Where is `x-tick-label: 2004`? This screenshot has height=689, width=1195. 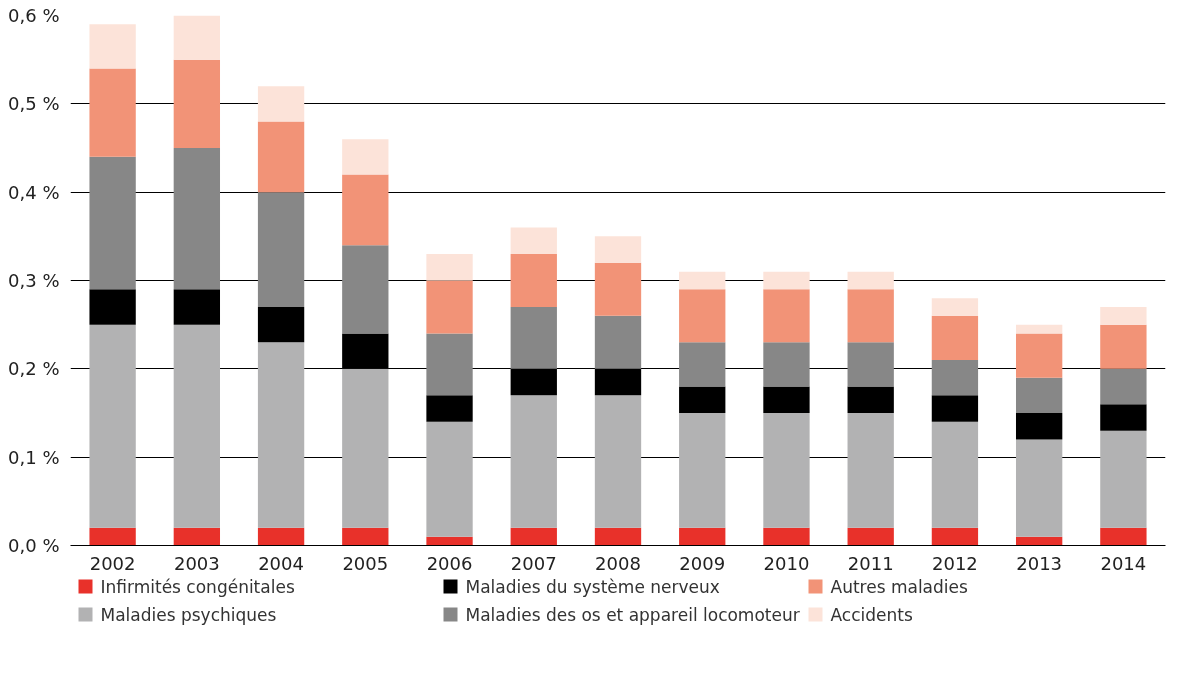
x-tick-label: 2004 is located at coordinates (281, 563).